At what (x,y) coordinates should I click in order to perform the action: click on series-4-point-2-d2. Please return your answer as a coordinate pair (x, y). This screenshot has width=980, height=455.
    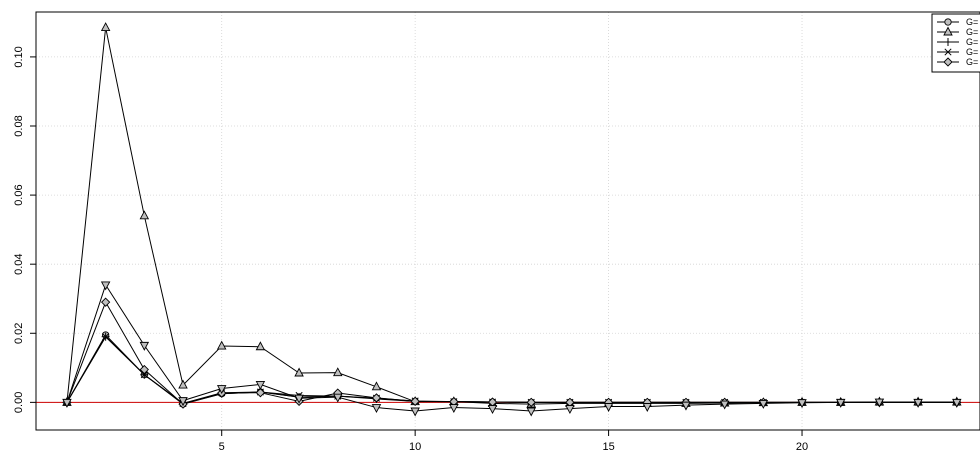
    Looking at the image, I should click on (106, 337).